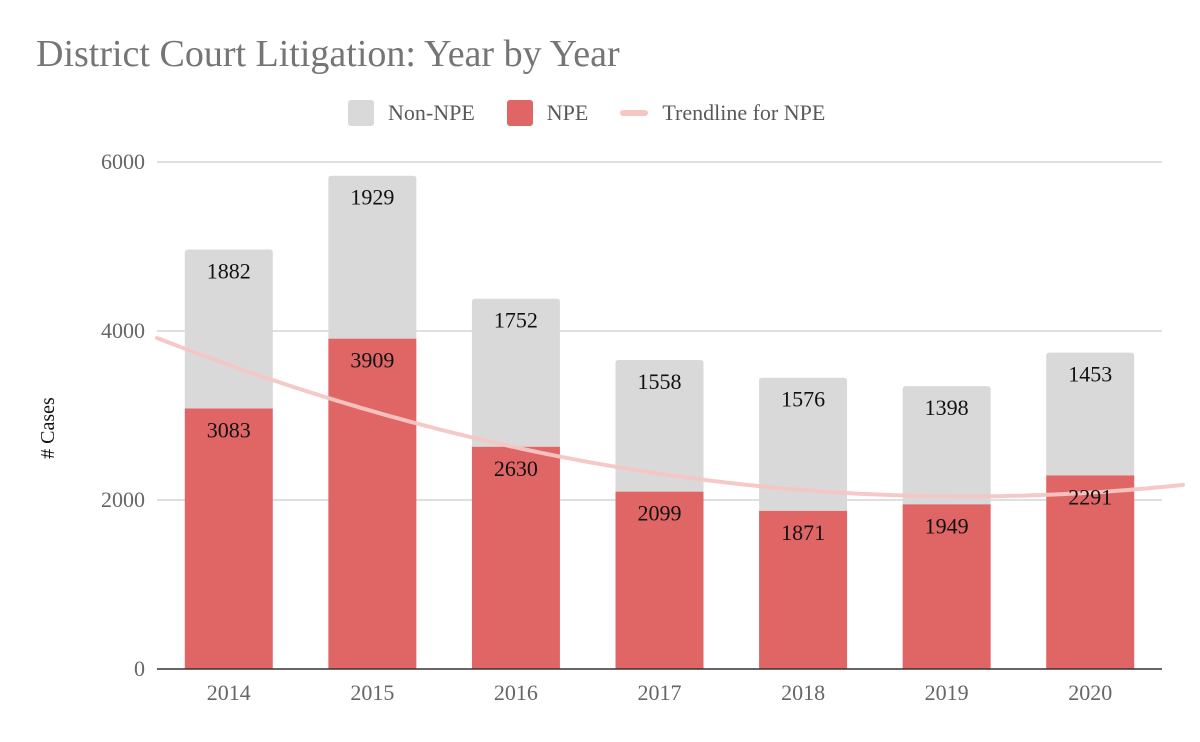 This screenshot has width=1200, height=742. Describe the element at coordinates (803, 589) in the screenshot. I see `bar-npe-2018` at that location.